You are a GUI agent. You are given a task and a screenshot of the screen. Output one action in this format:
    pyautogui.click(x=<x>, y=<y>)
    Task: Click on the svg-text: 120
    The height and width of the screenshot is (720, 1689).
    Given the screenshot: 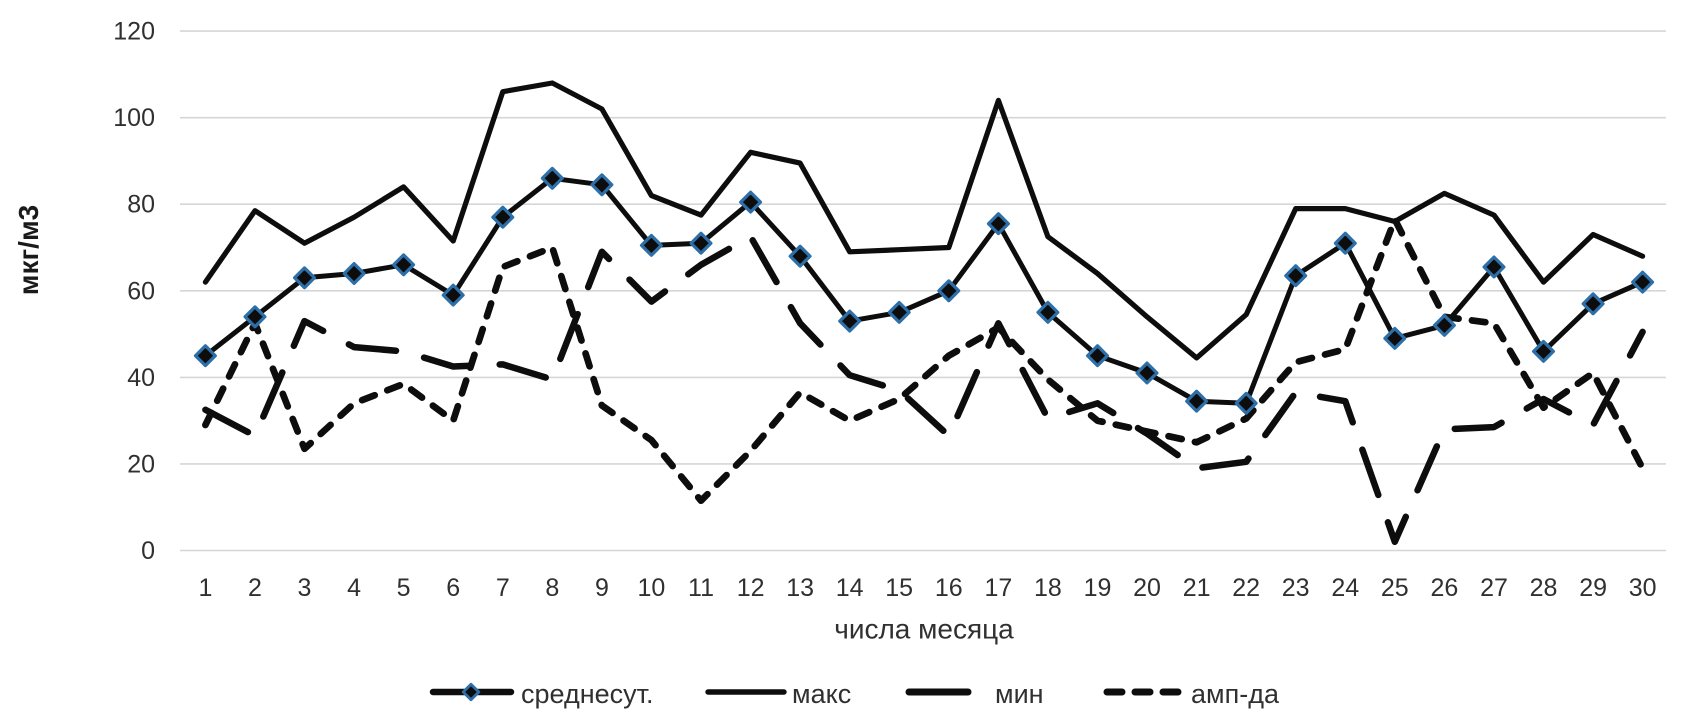 What is the action you would take?
    pyautogui.click(x=134, y=32)
    